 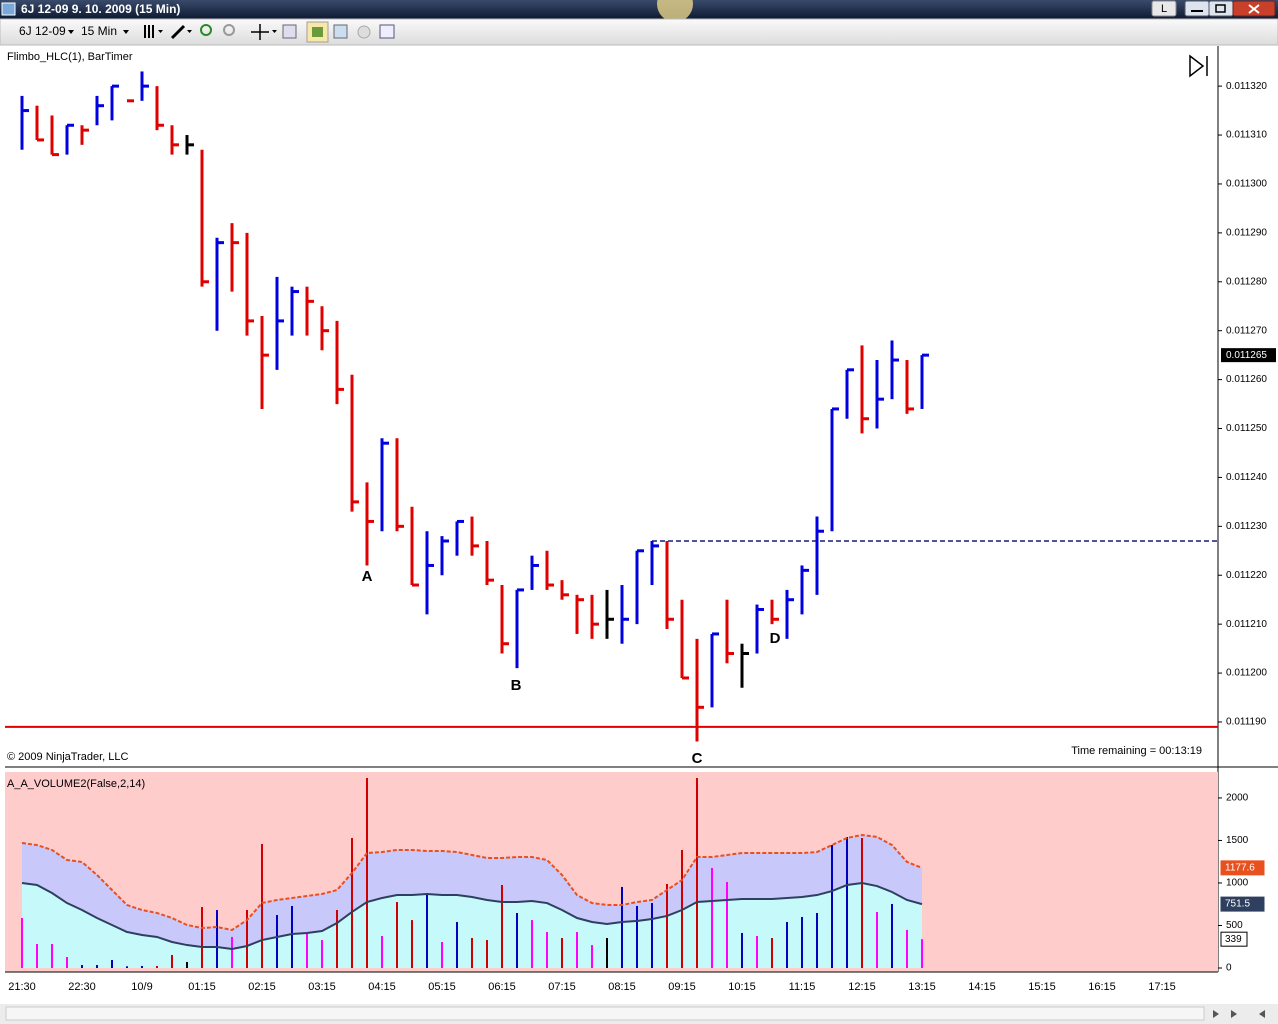 I want to click on x-tick-label: 22:30, so click(x=82, y=987).